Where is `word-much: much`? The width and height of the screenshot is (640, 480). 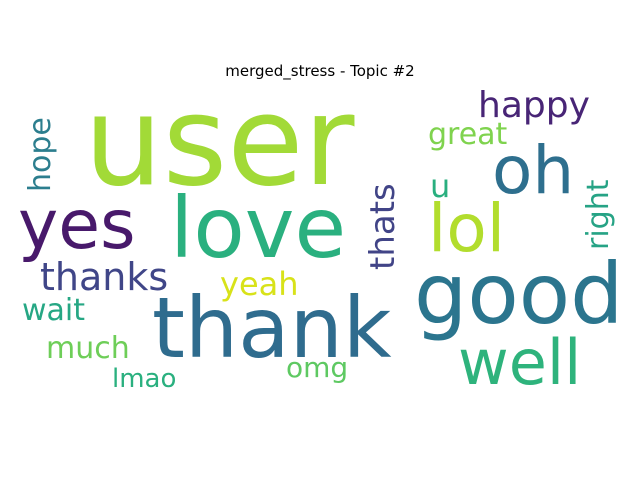 word-much: much is located at coordinates (88, 348).